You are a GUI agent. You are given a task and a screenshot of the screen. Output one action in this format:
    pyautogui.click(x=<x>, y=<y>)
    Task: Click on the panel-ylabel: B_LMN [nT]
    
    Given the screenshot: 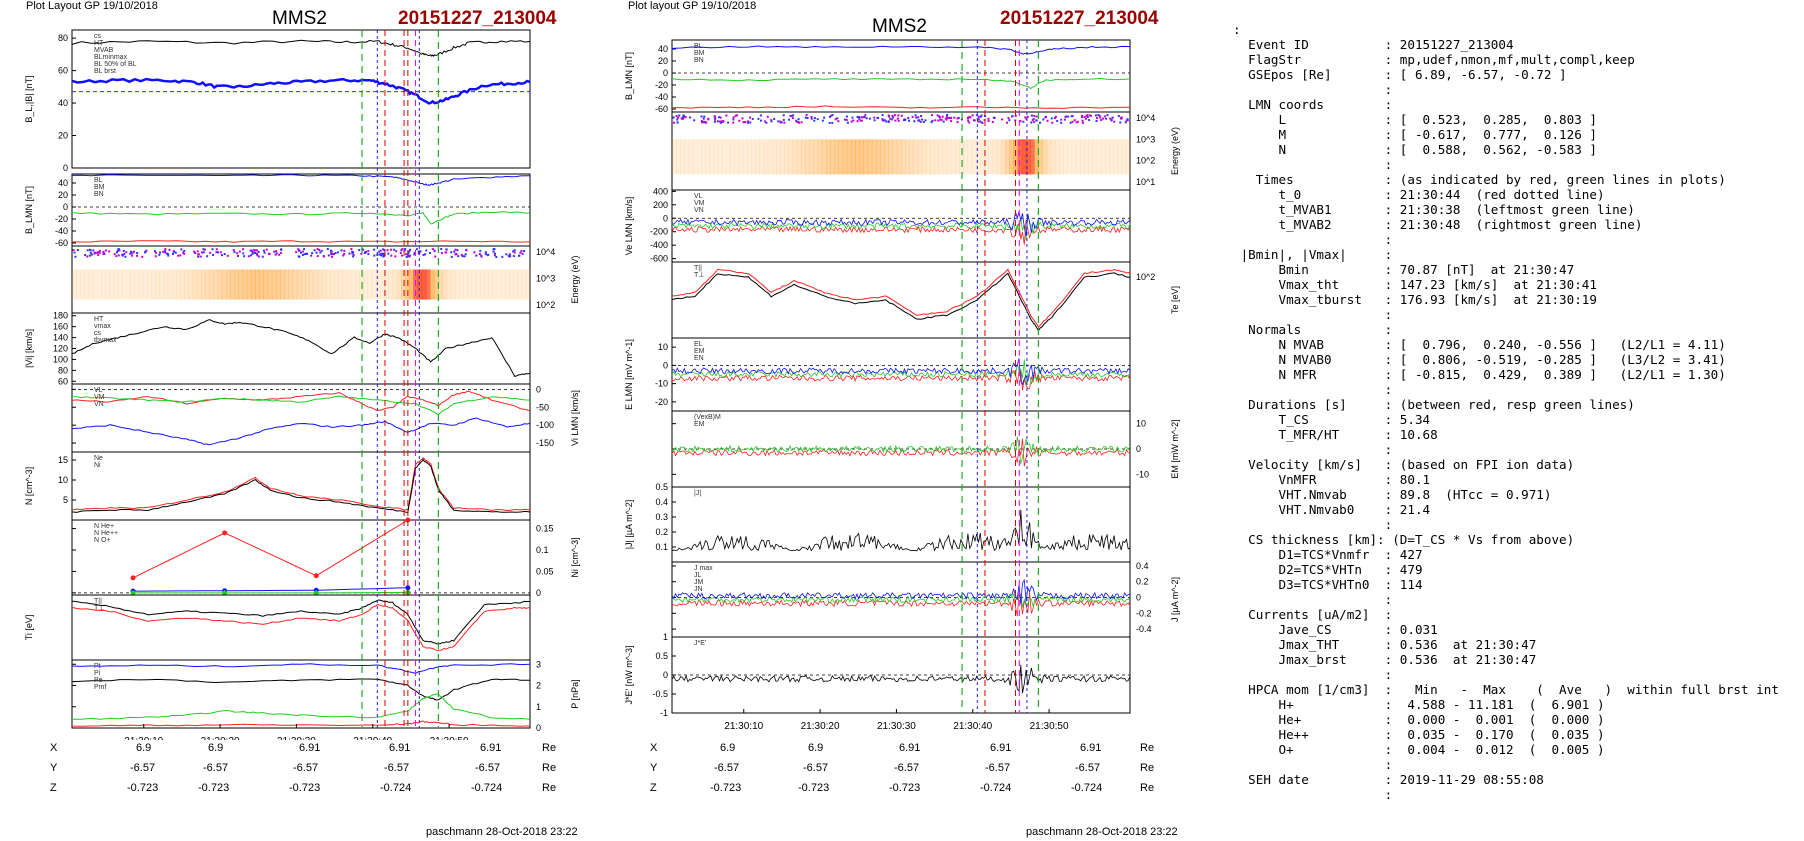 What is the action you would take?
    pyautogui.click(x=29, y=210)
    